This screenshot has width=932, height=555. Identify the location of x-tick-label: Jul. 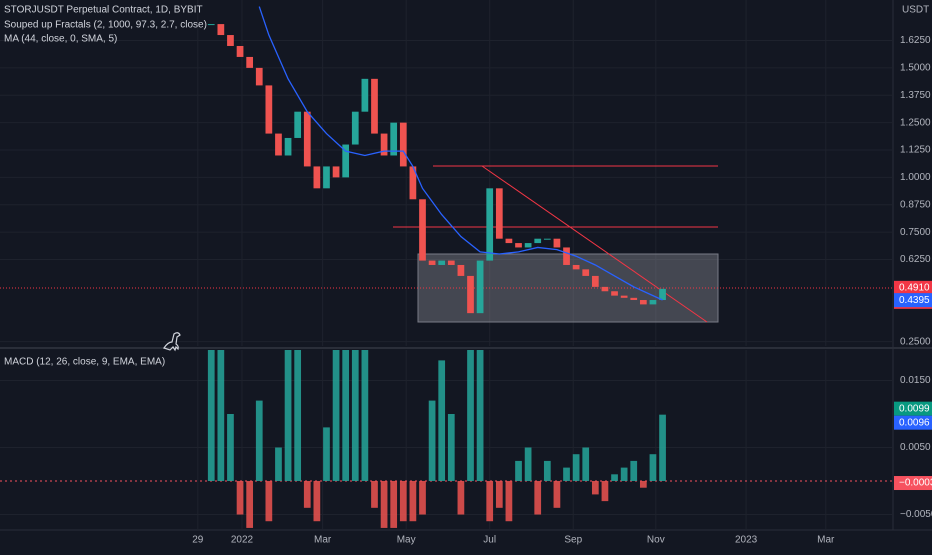
(489, 540).